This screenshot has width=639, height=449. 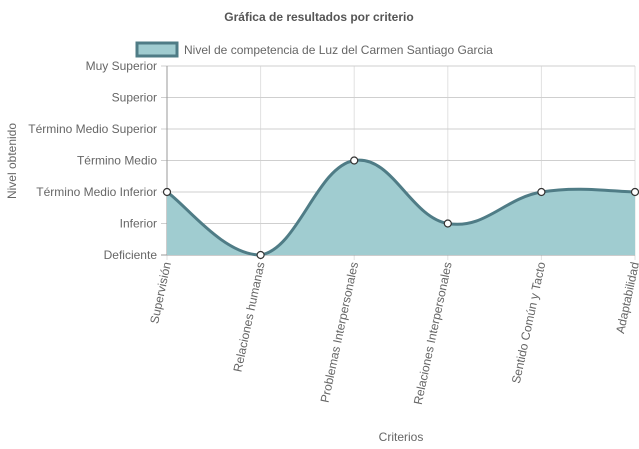 I want to click on y-tick-label: Término Medio Inferior, so click(x=96, y=192).